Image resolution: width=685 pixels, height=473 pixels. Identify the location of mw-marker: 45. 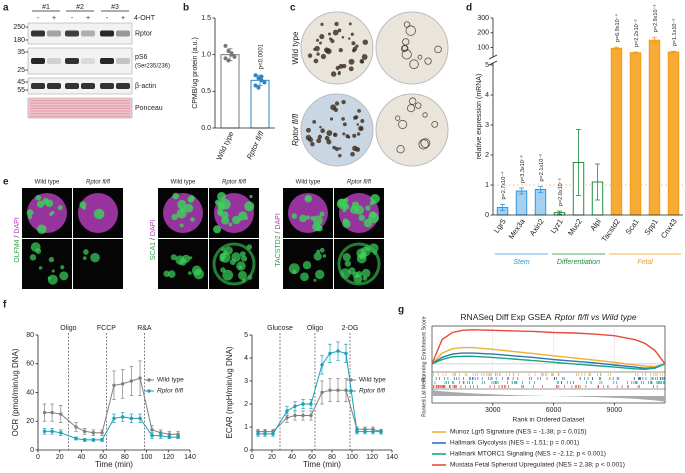
(21, 82).